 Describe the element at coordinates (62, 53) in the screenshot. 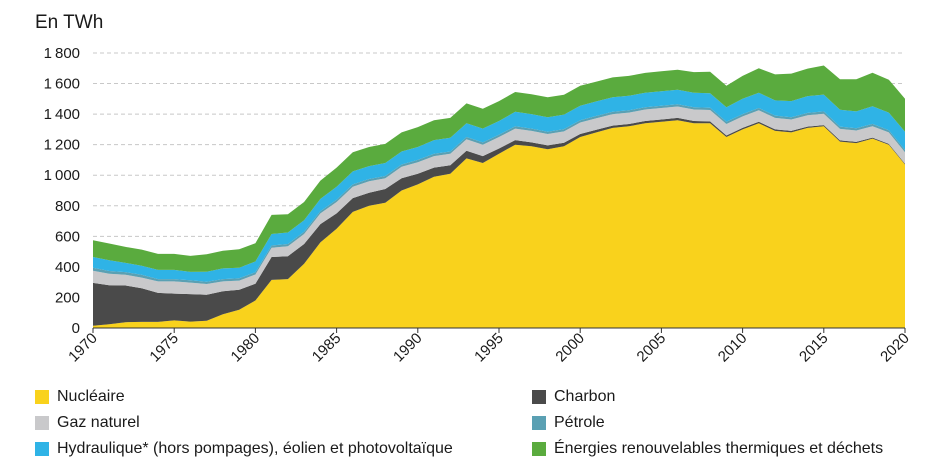

I see `y-tick-label: 1 800` at that location.